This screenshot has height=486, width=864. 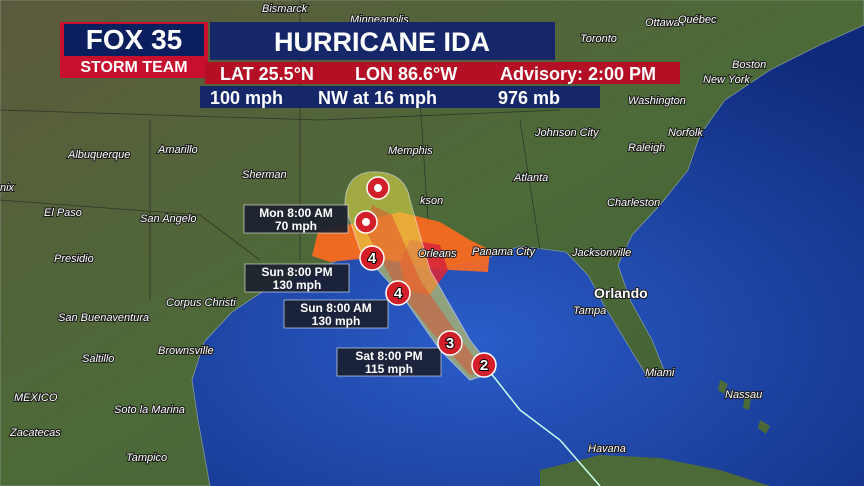 What do you see at coordinates (177, 150) in the screenshot?
I see `city-label: Amarillo` at bounding box center [177, 150].